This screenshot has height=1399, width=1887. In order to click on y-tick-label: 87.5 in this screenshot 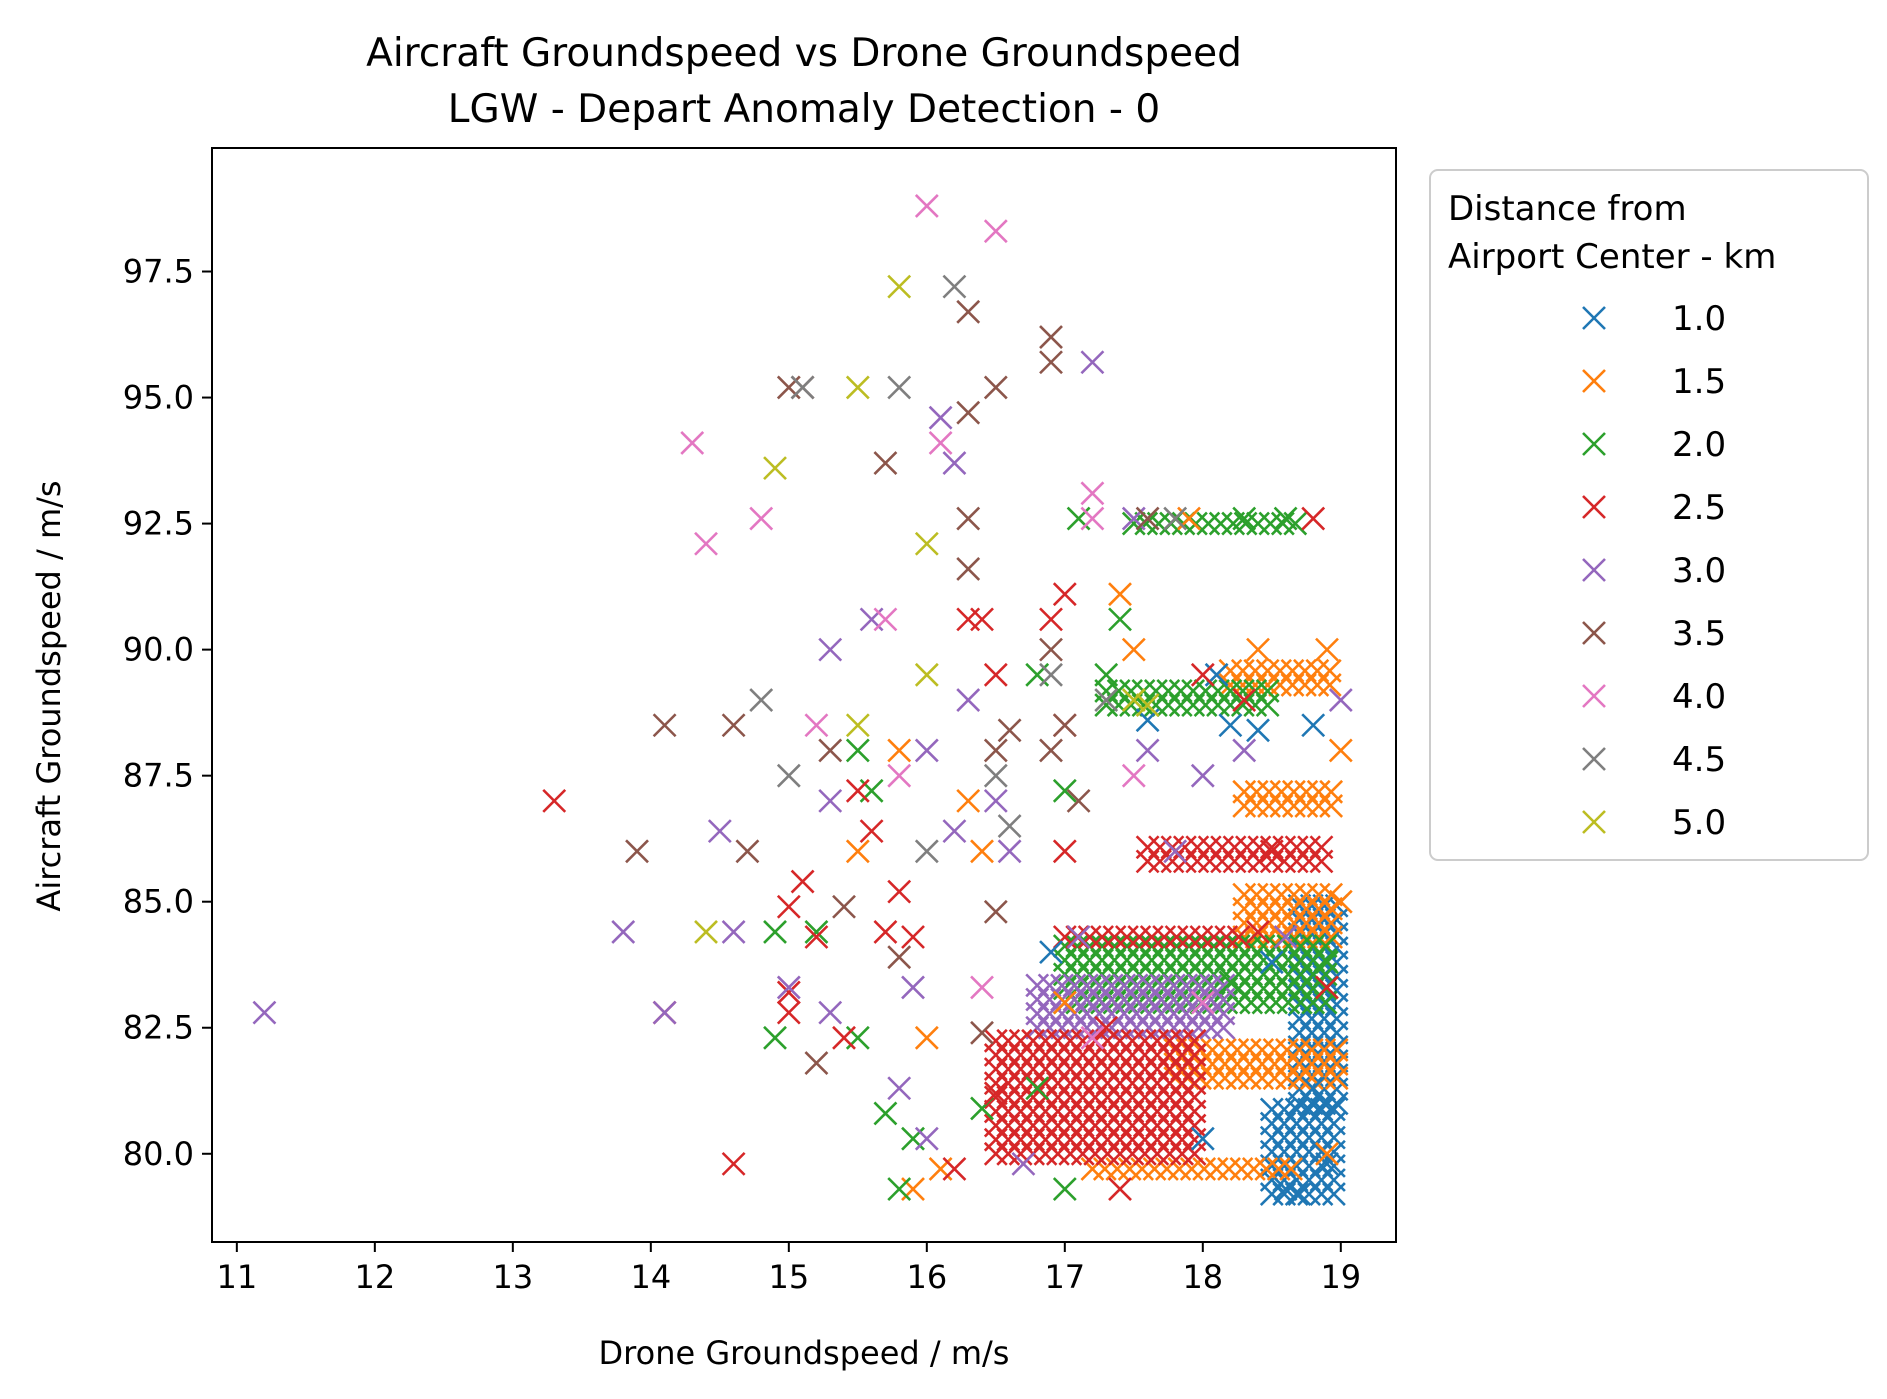, I will do `click(158, 776)`.